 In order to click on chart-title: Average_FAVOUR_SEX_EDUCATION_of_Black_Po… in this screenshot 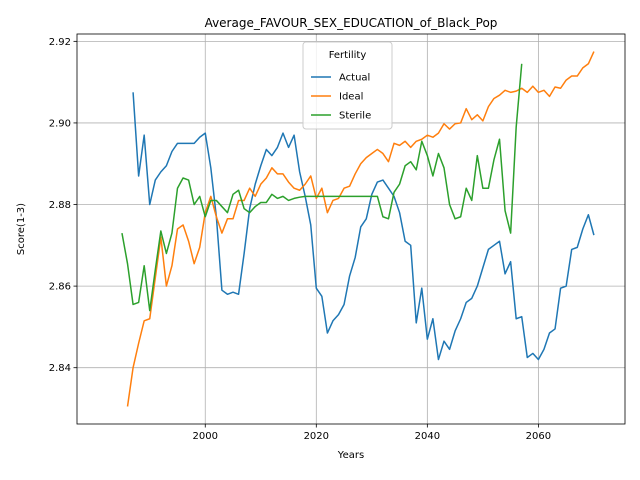, I will do `click(351, 23)`.